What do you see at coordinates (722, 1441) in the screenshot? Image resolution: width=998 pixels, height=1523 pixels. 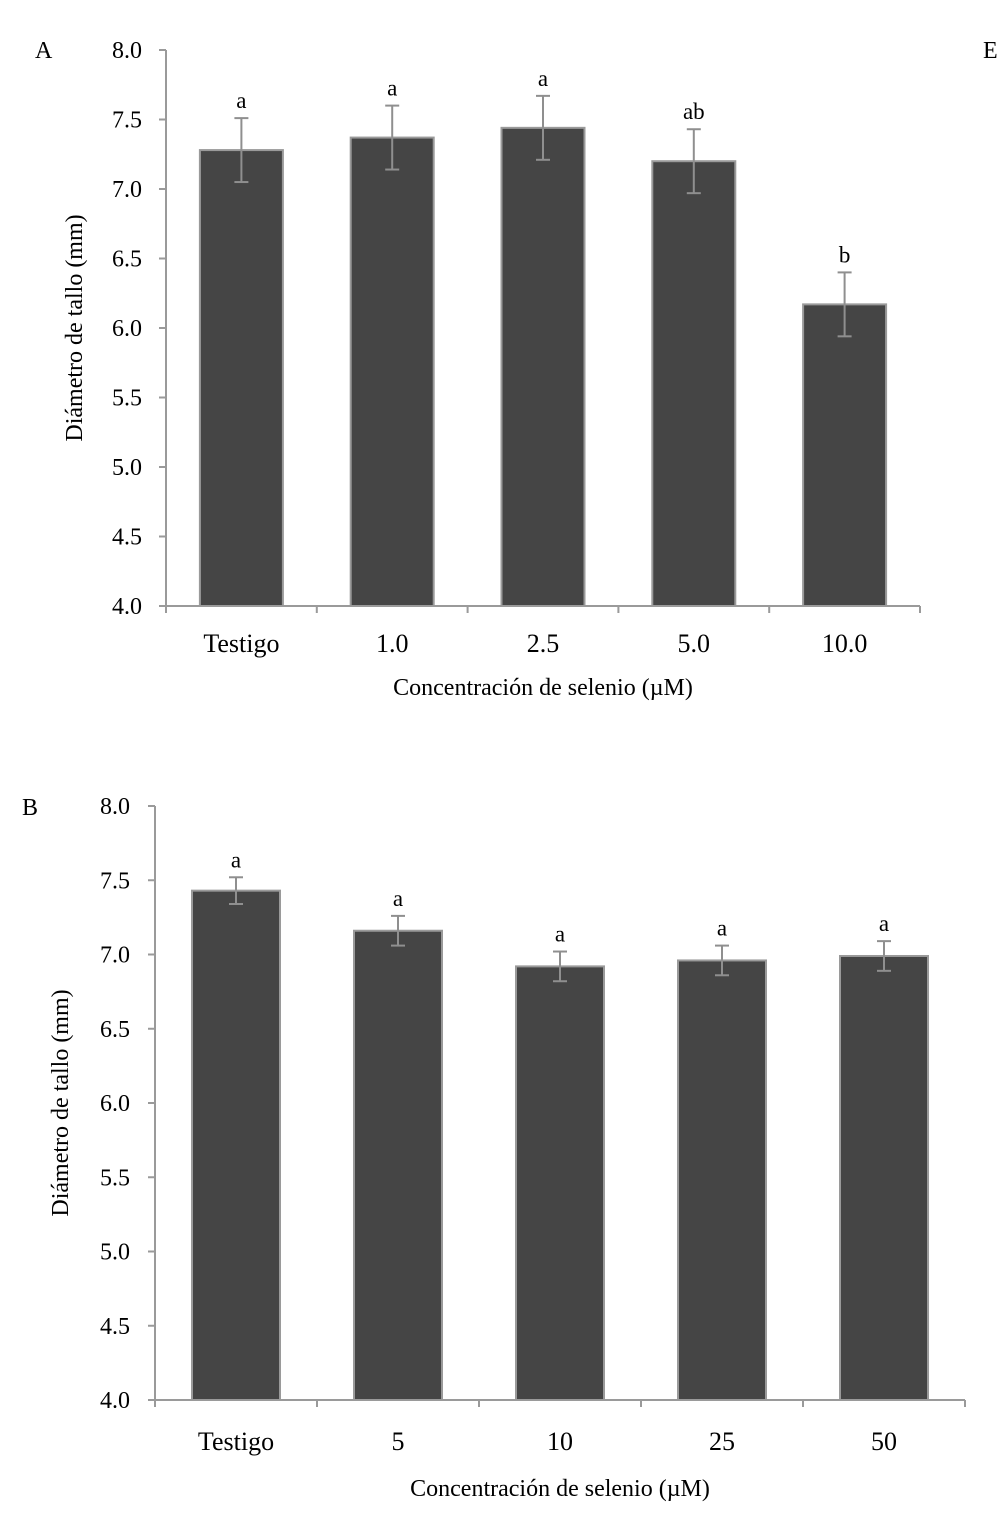 I see `x-tick-label: 25` at bounding box center [722, 1441].